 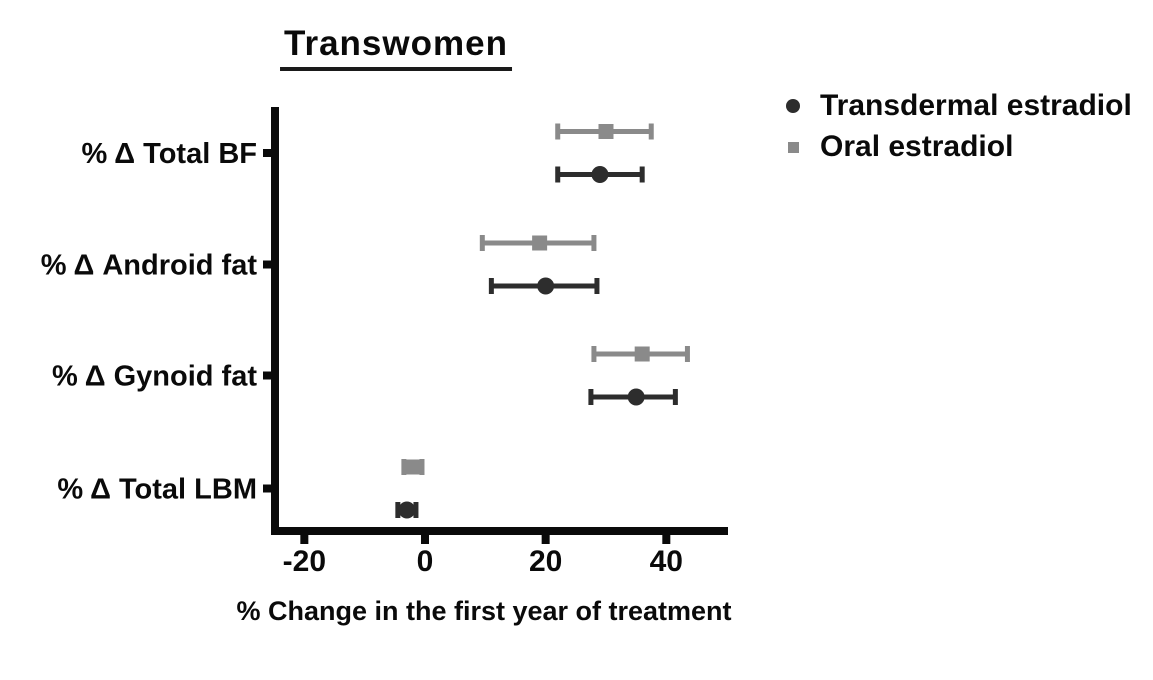 I want to click on x-tick-label: 40, so click(x=666, y=561).